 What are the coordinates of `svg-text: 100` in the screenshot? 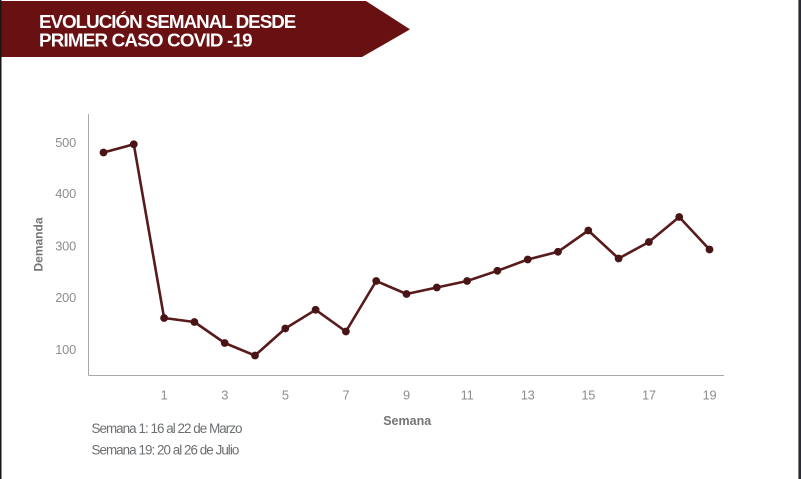 It's located at (65, 349).